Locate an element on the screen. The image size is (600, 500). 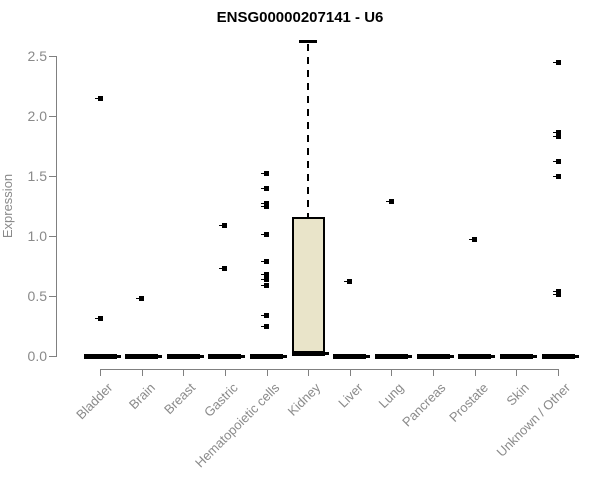
x-tick-label: Breast is located at coordinates (180, 399).